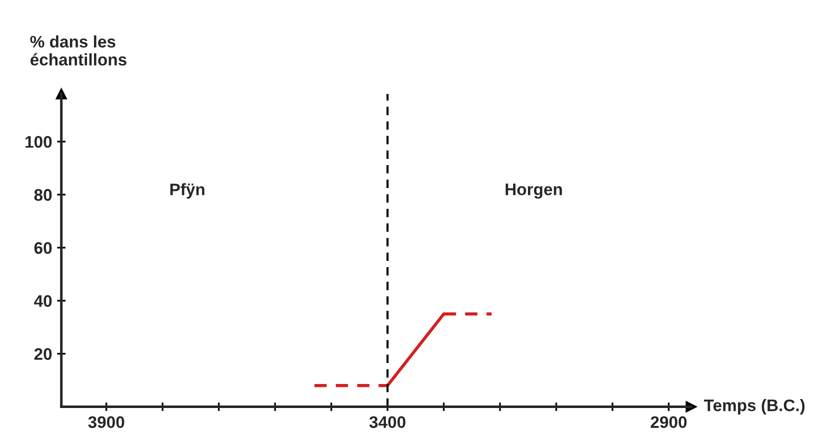  I want to click on y-tick-label: 20, so click(43, 354).